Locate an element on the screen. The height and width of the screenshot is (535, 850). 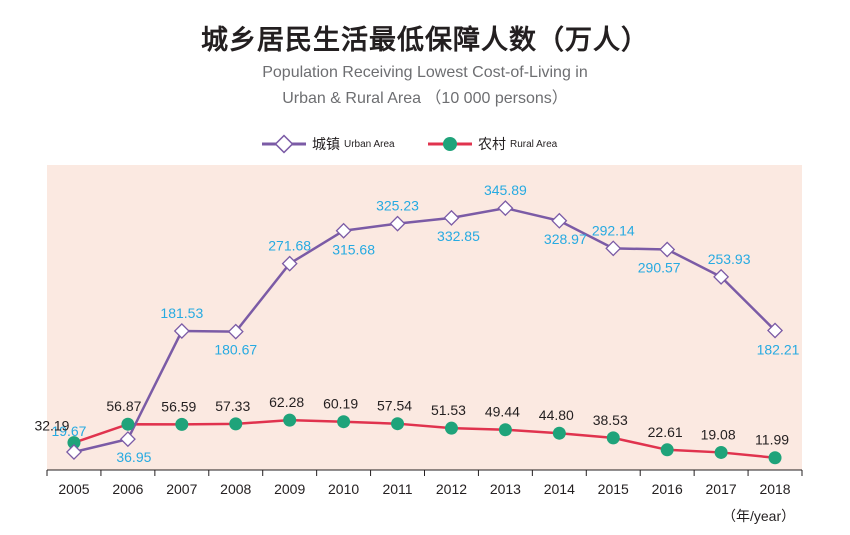
data-label-rural: 11.99 is located at coordinates (772, 440).